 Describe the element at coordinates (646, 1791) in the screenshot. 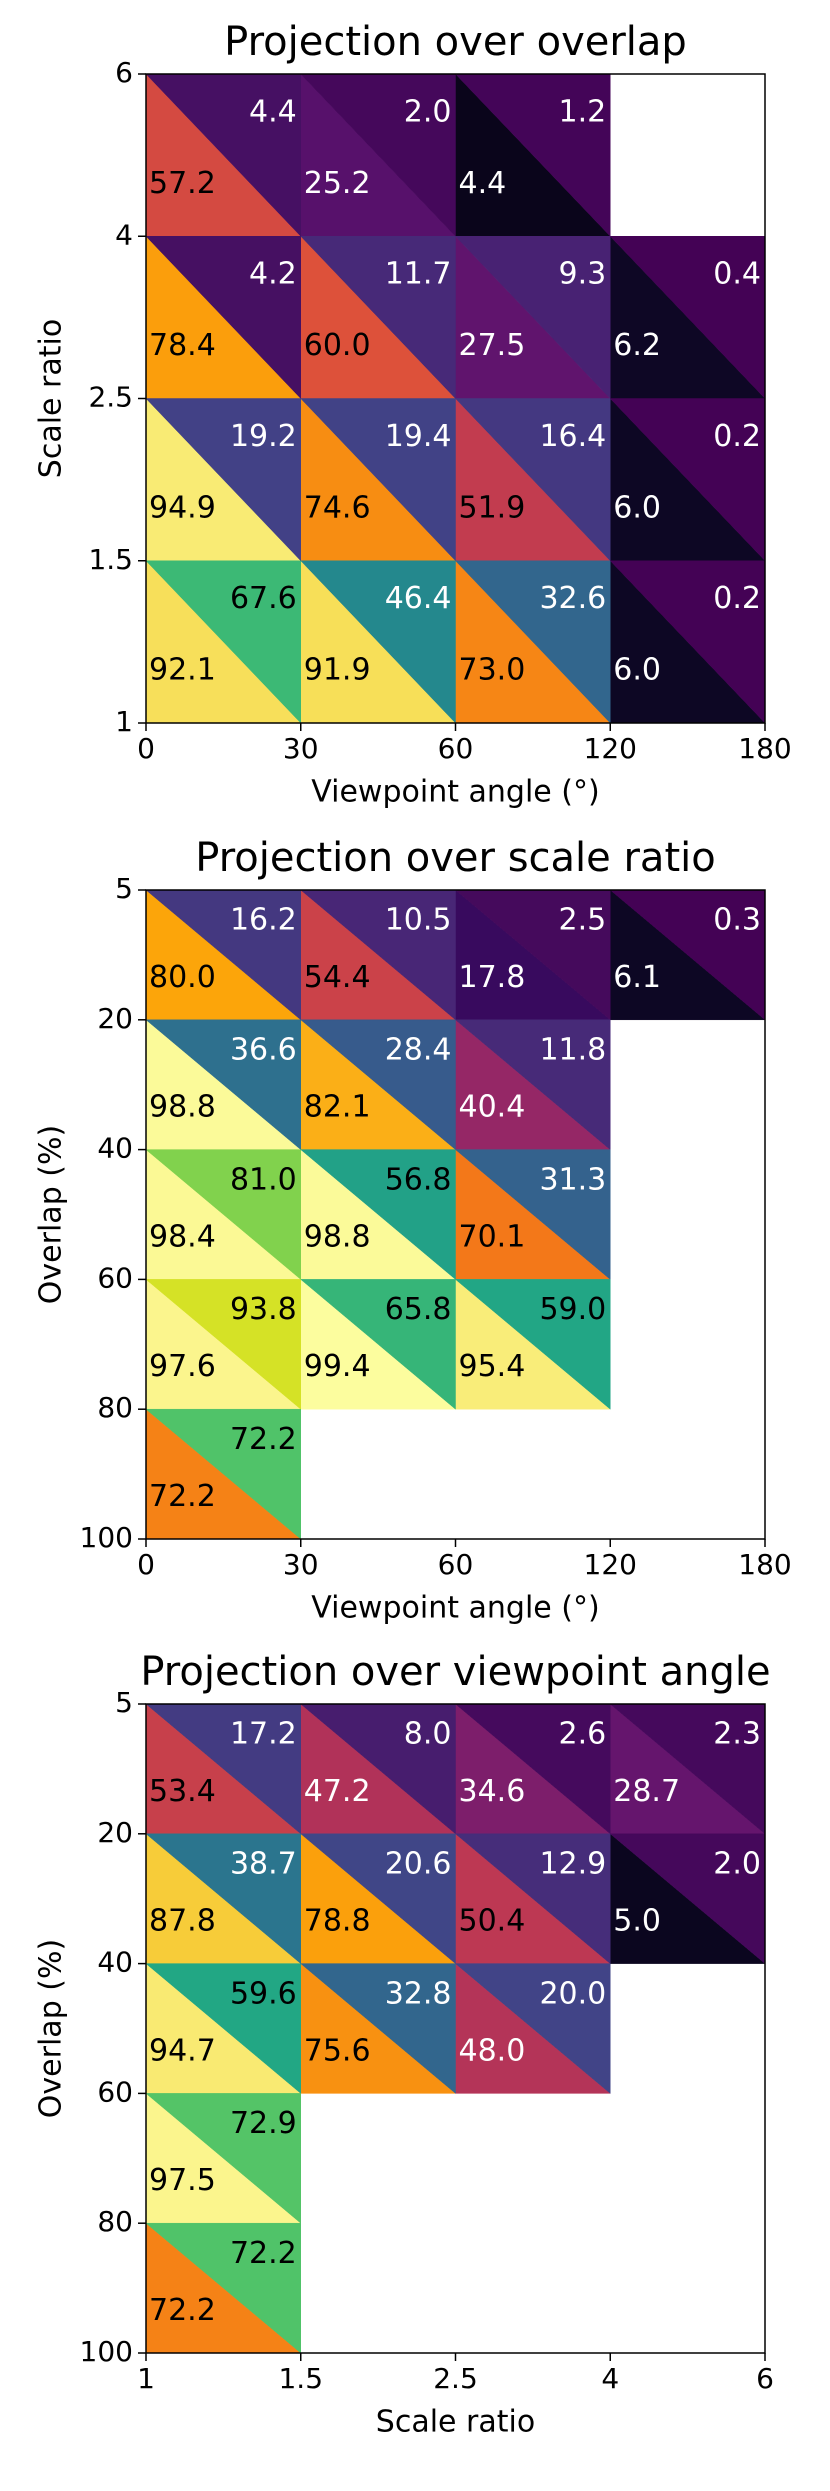

I see `lower-label: 28.7` at that location.